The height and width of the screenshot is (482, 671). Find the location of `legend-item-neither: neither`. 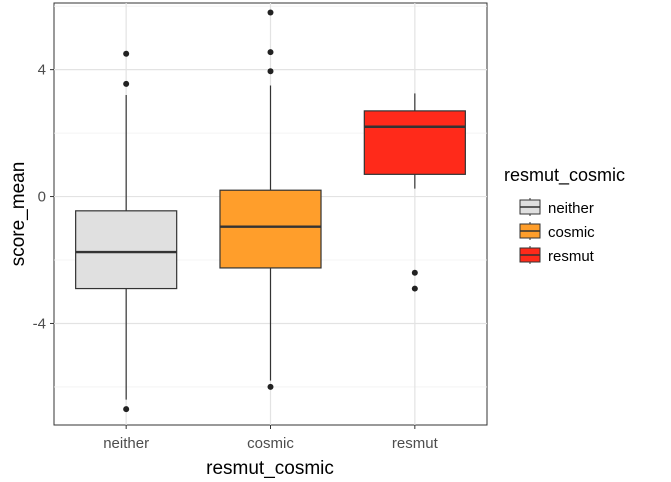

legend-item-neither: neither is located at coordinates (556, 207).